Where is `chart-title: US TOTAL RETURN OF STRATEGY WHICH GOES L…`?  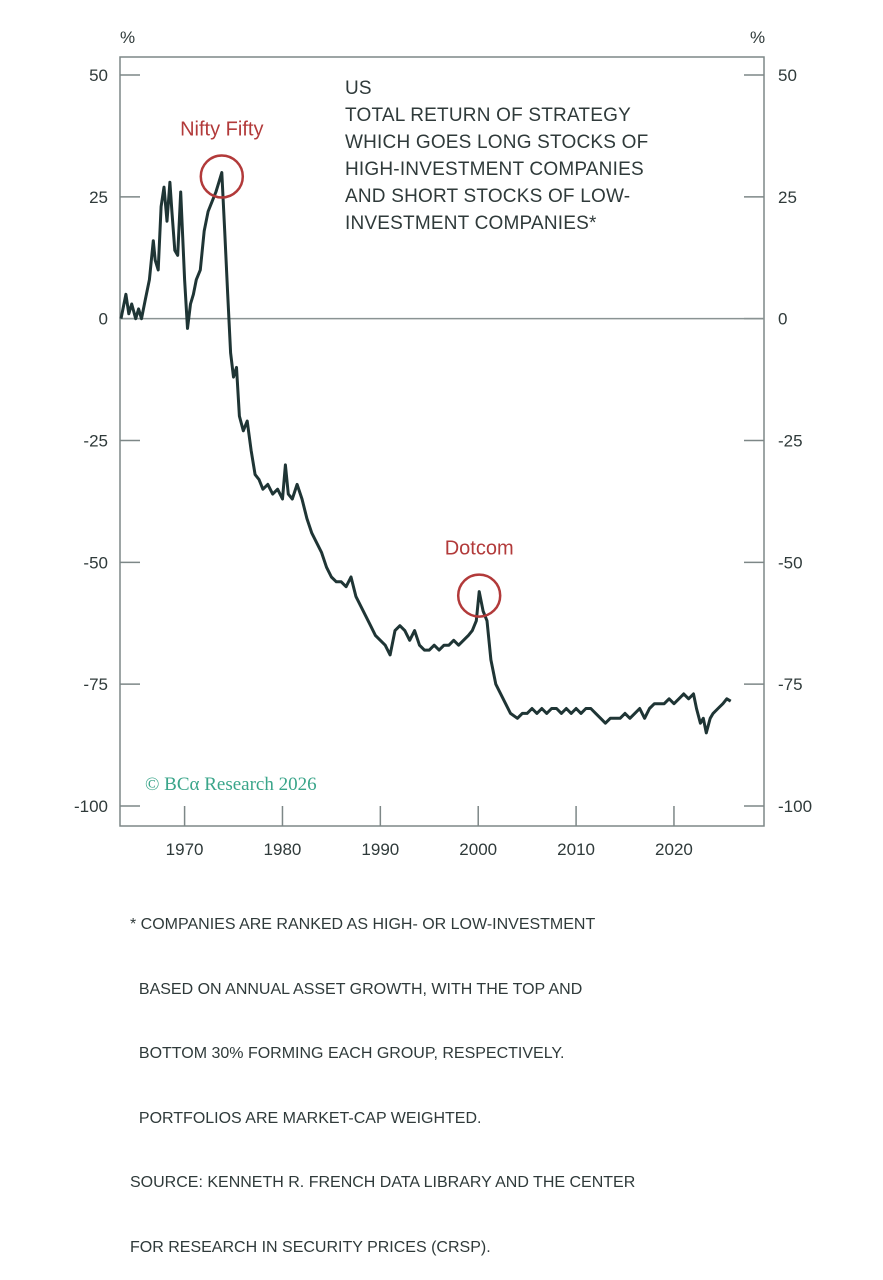
chart-title: US TOTAL RETURN OF STRATEGY WHICH GOES L… is located at coordinates (496, 156).